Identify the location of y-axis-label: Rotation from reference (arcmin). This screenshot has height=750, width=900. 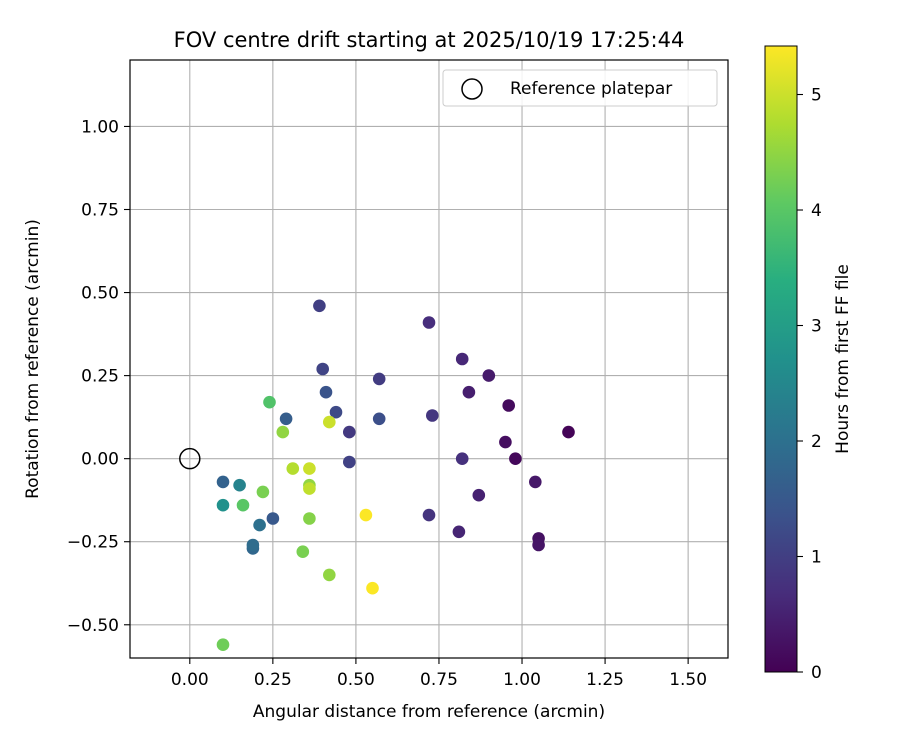
(33, 359).